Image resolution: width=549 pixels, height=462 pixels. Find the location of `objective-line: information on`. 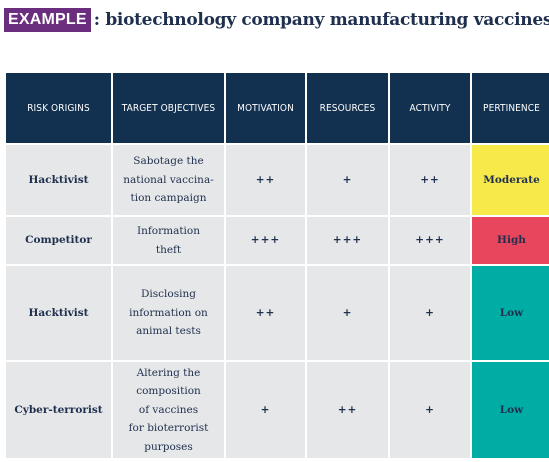

objective-line: information on is located at coordinates (168, 313).